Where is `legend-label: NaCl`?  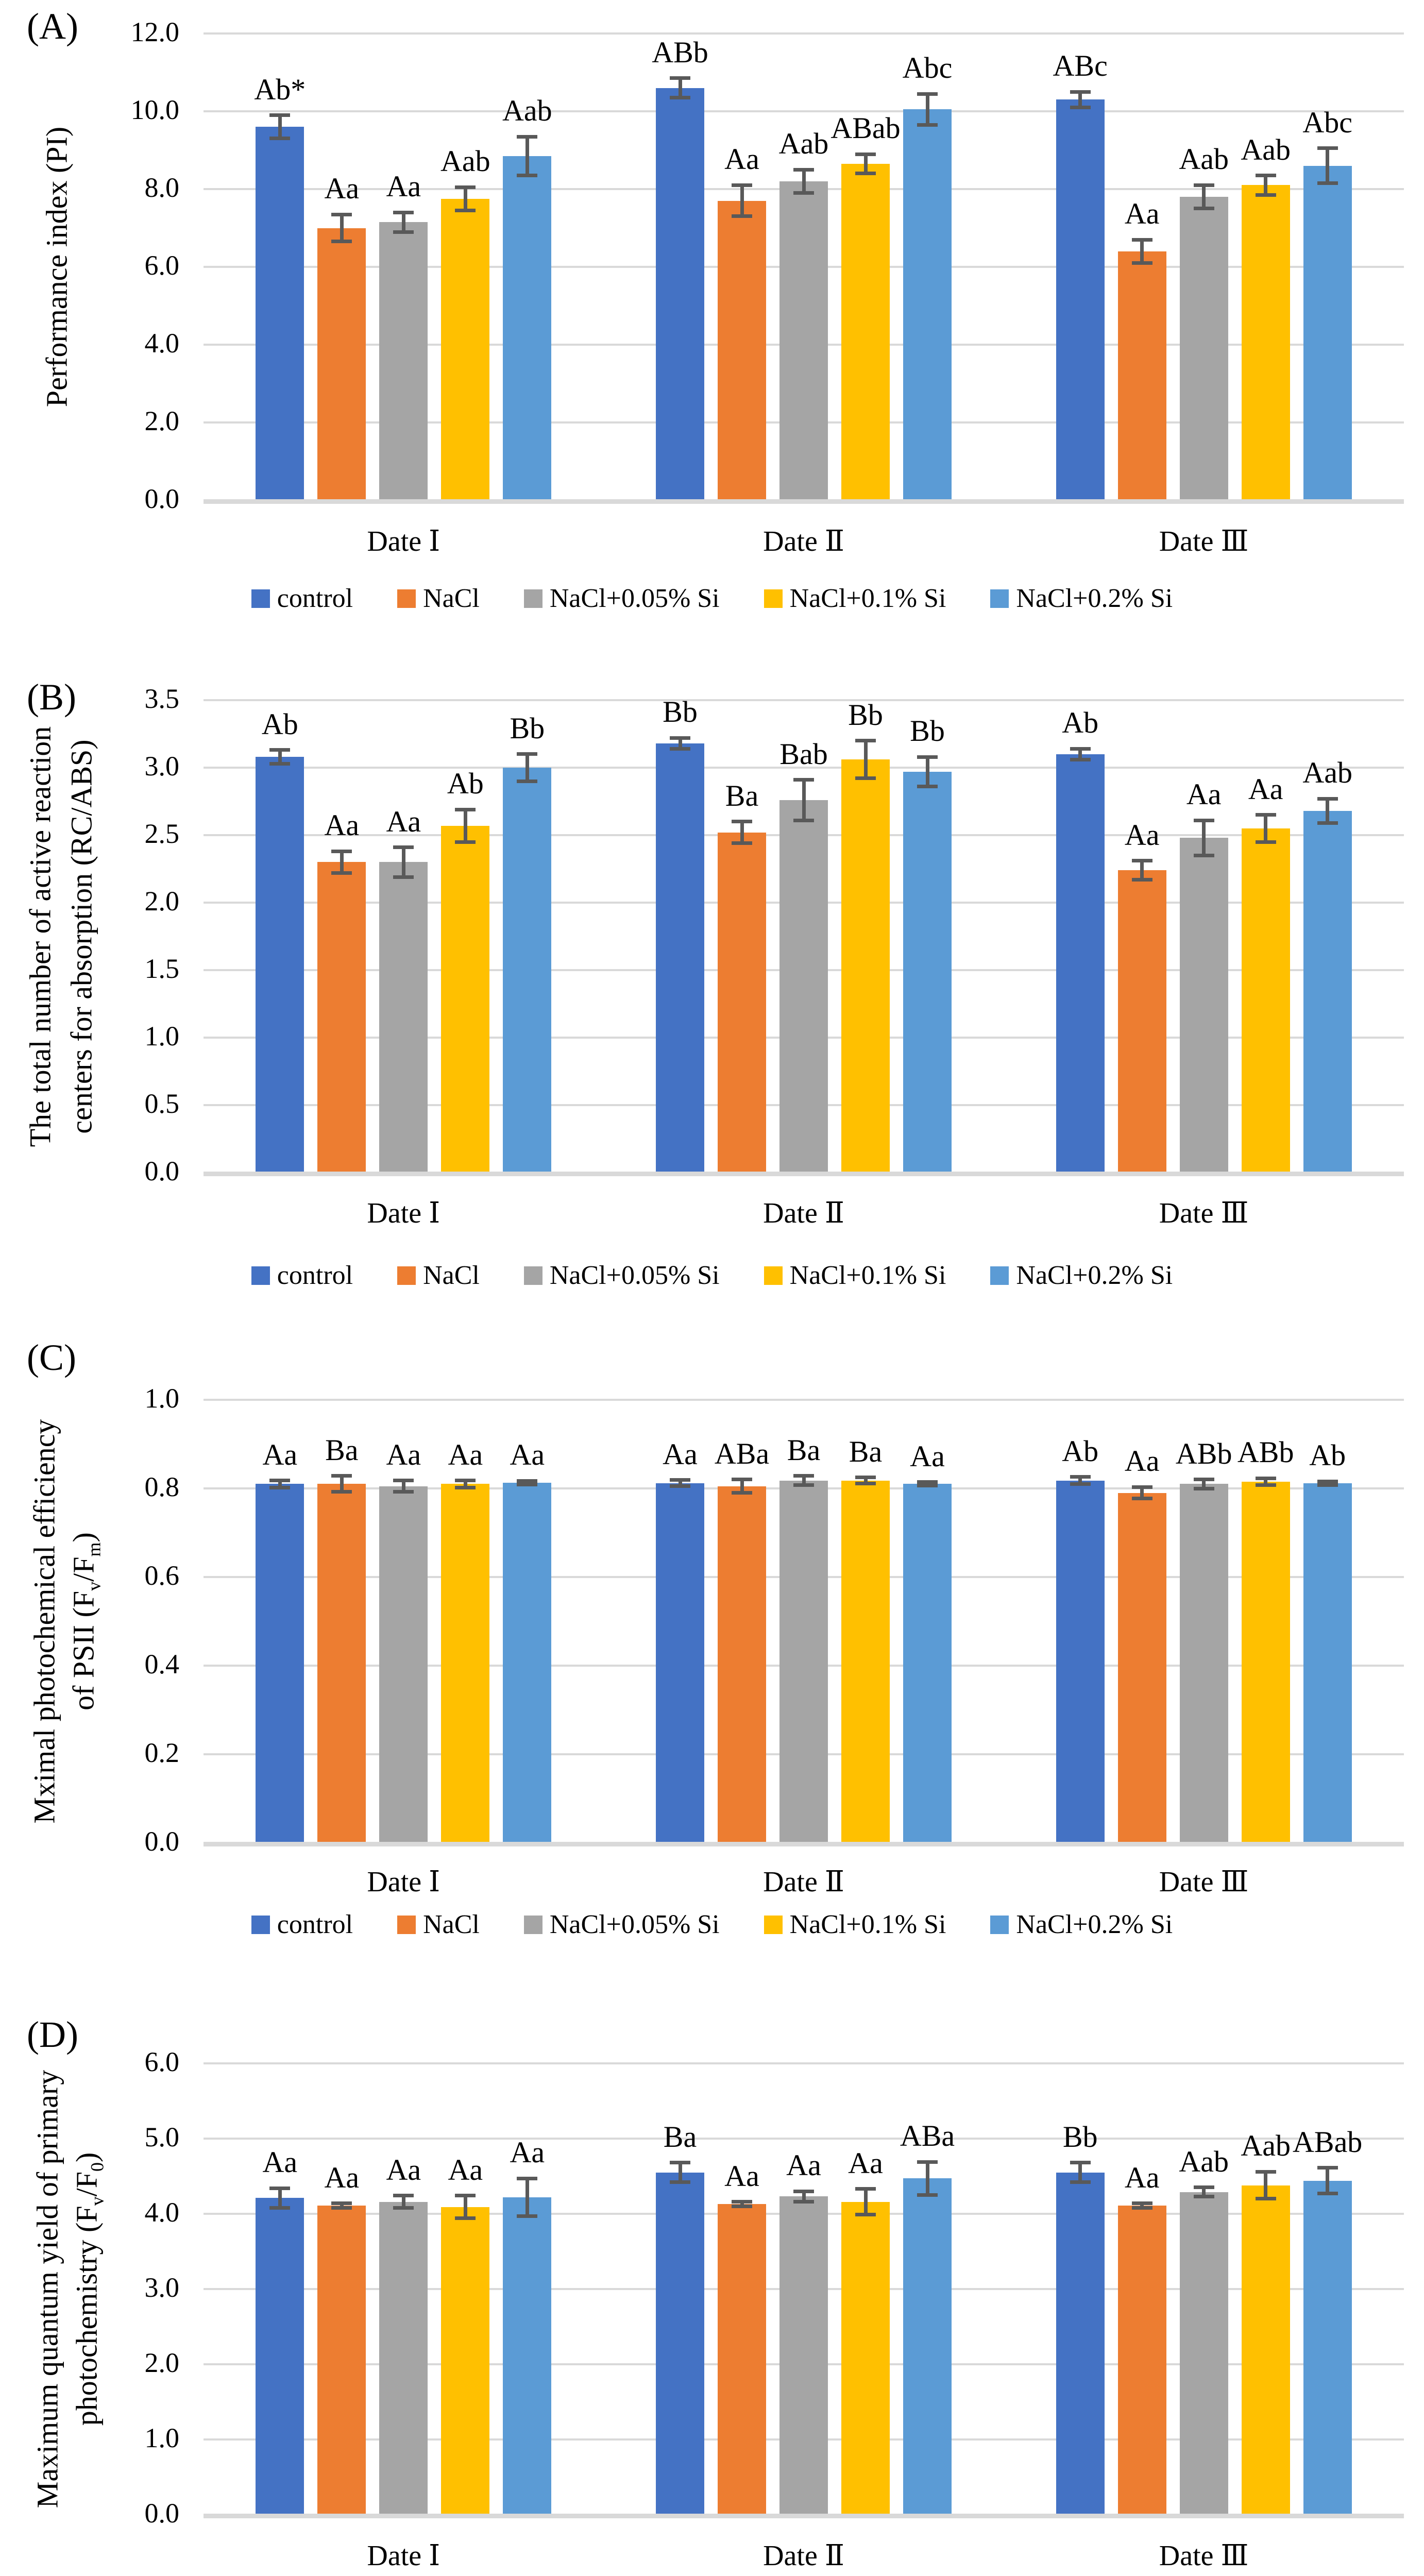
legend-label: NaCl is located at coordinates (451, 598).